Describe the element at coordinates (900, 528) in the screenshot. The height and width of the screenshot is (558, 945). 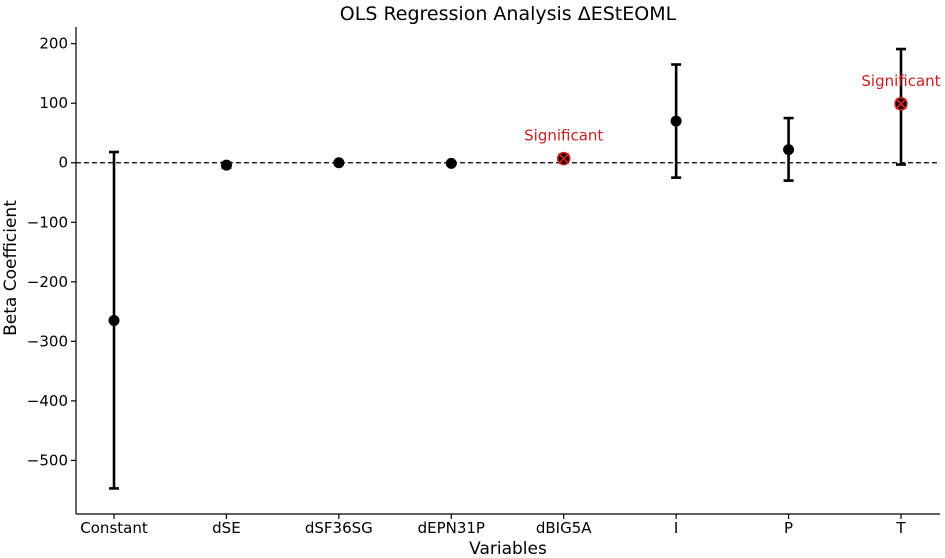
I see `x-tick-label: T` at that location.